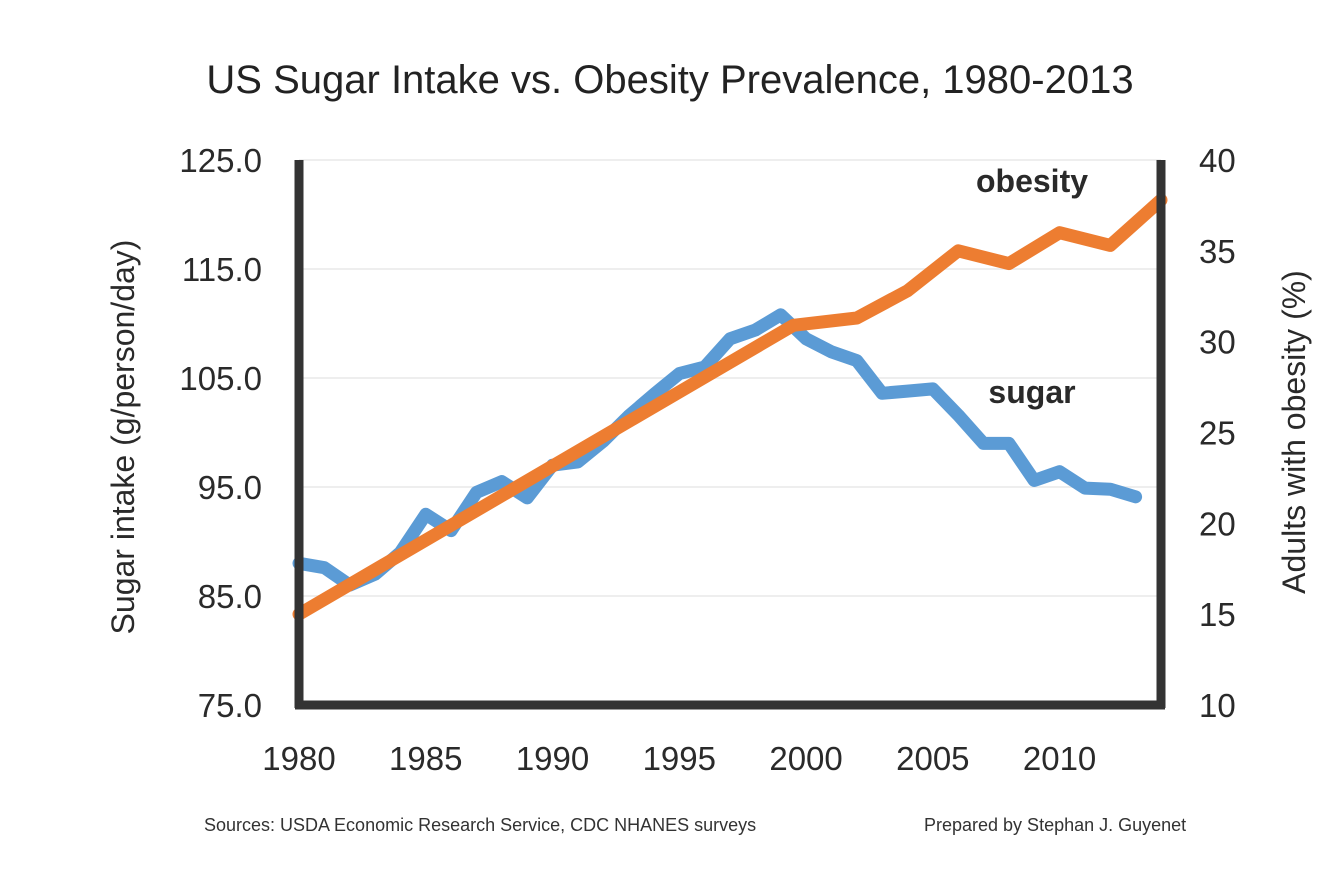 This screenshot has width=1340, height=886. What do you see at coordinates (1217, 433) in the screenshot?
I see `y2-tick-label: 25` at bounding box center [1217, 433].